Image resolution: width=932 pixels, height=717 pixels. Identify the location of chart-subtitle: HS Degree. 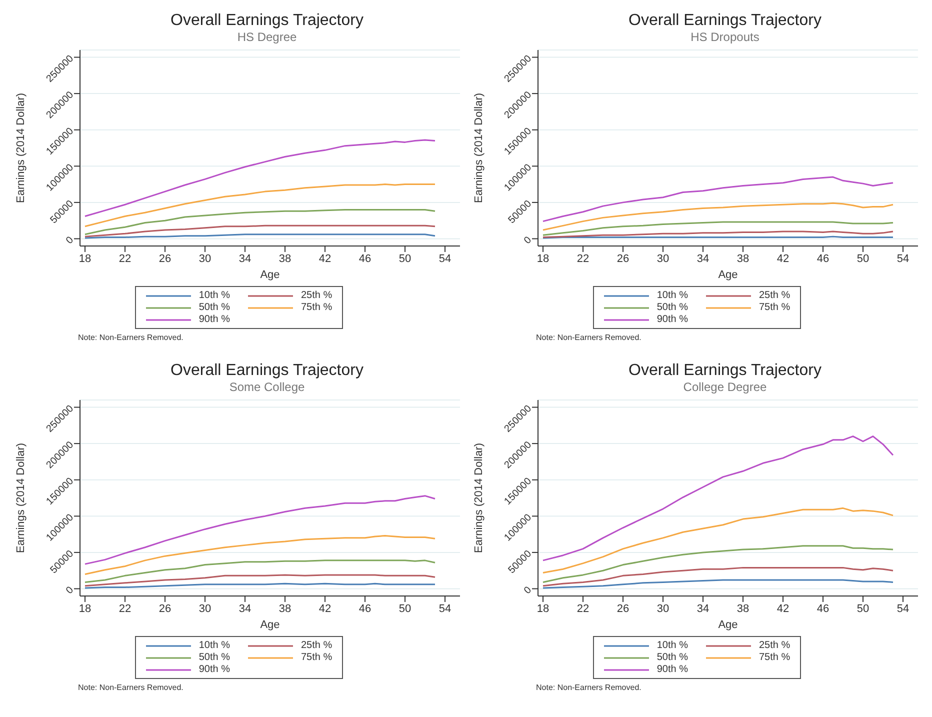
(267, 37).